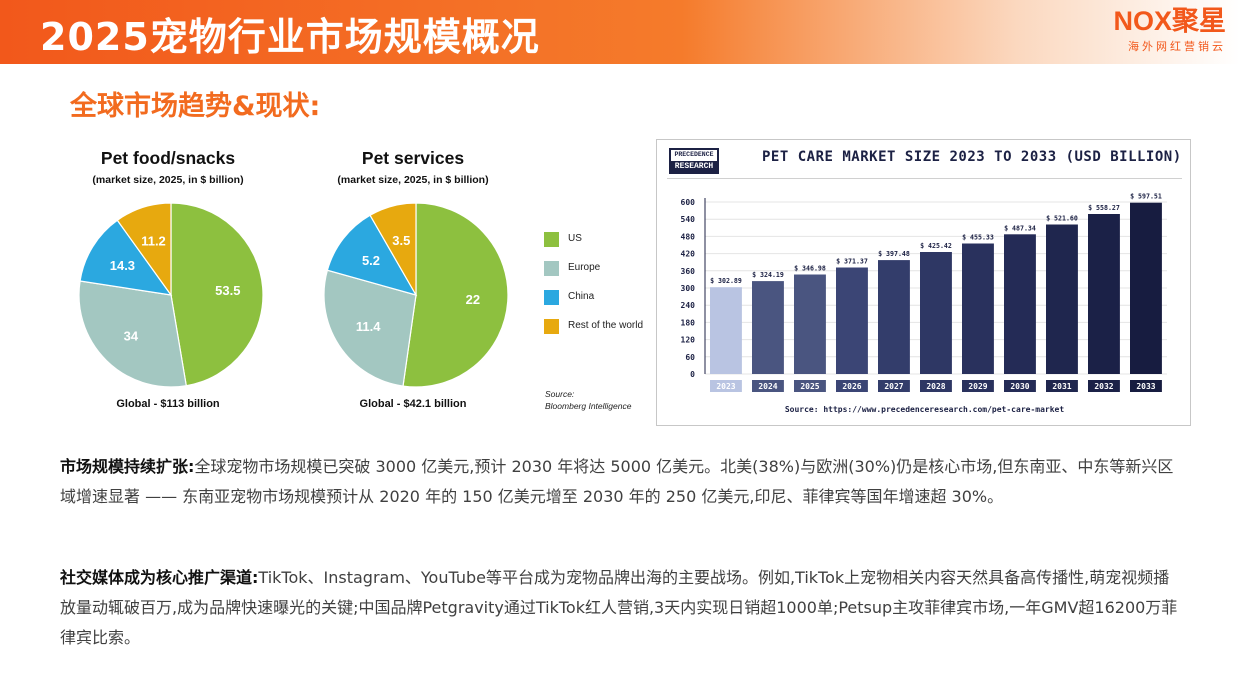  What do you see at coordinates (894, 317) in the screenshot?
I see `bar-2027` at bounding box center [894, 317].